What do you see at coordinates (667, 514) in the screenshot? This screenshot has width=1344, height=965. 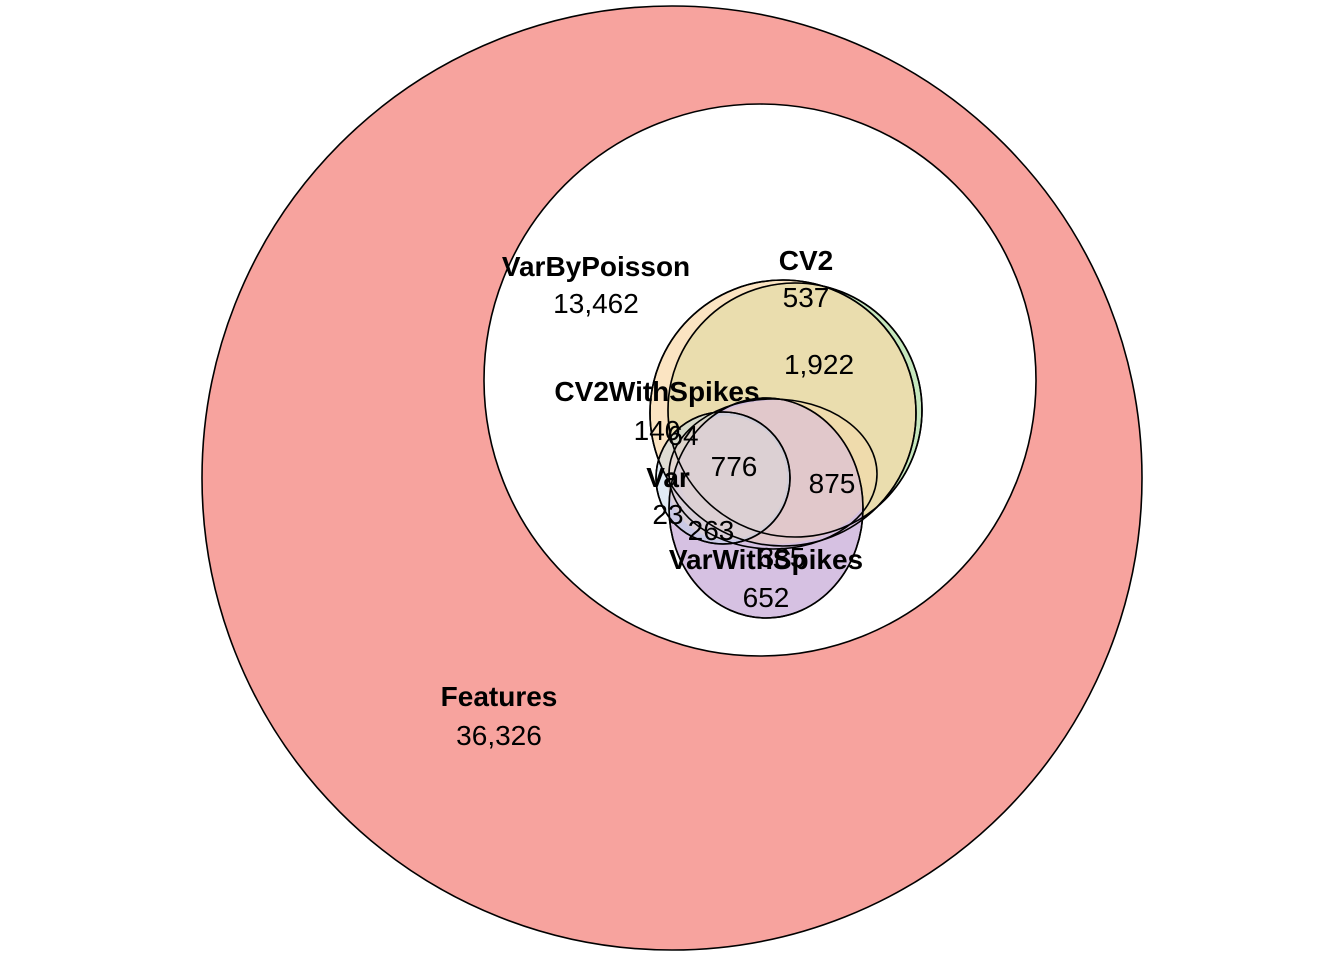 I see `count-var-only: 23` at bounding box center [667, 514].